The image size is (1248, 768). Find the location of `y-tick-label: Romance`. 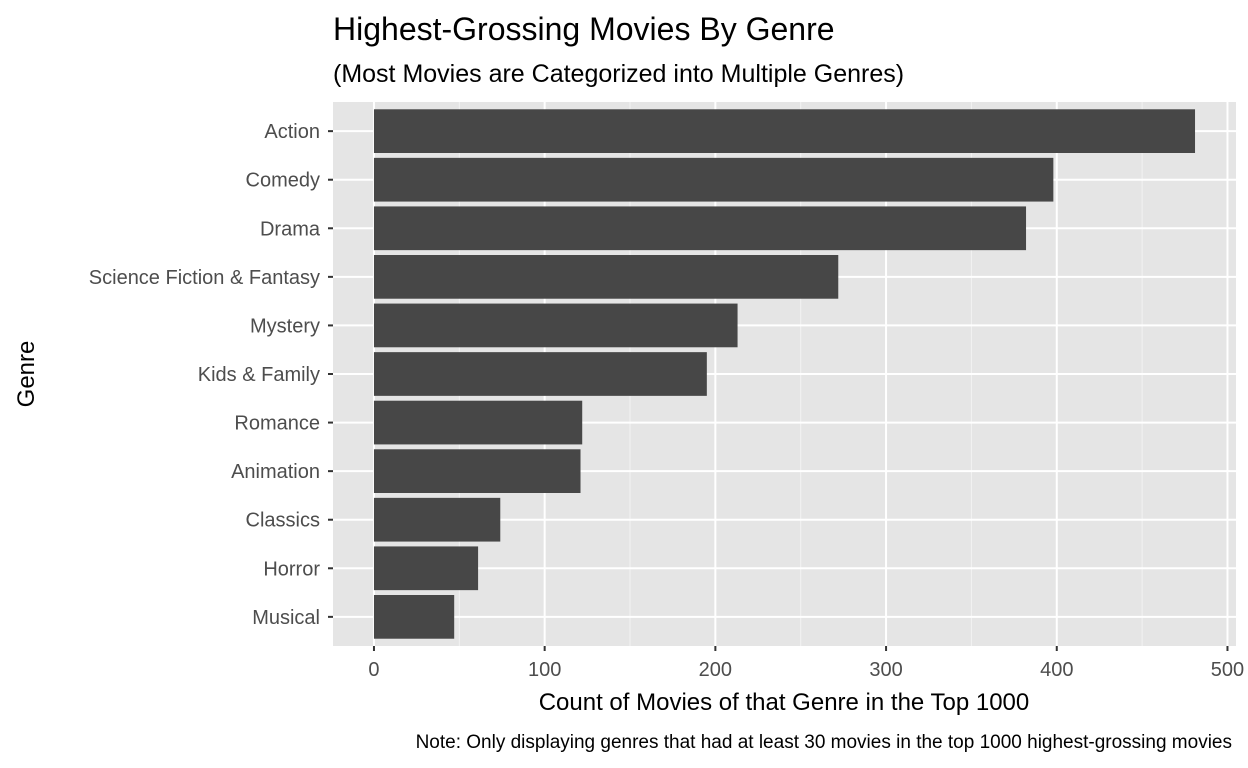

y-tick-label: Romance is located at coordinates (277, 424).